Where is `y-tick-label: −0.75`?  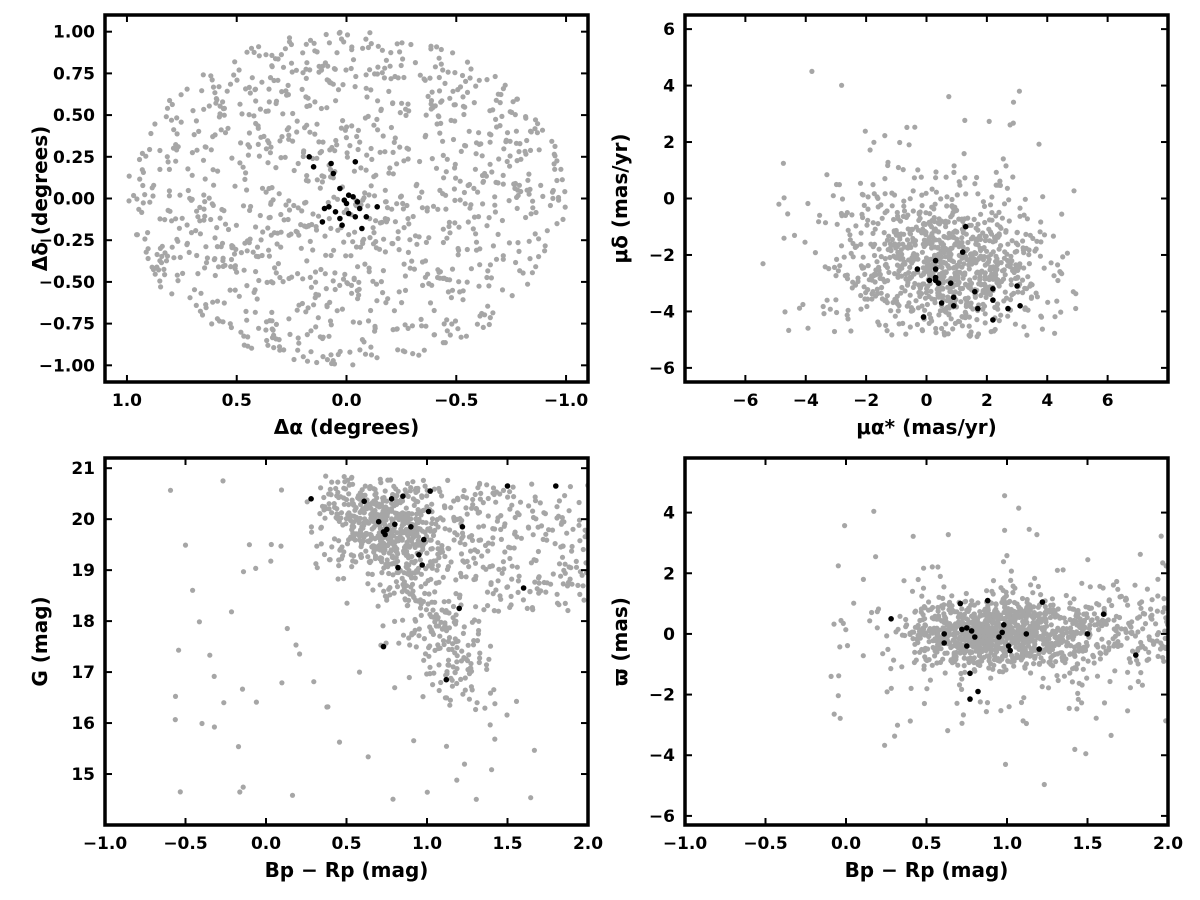 y-tick-label: −0.75 is located at coordinates (67, 325).